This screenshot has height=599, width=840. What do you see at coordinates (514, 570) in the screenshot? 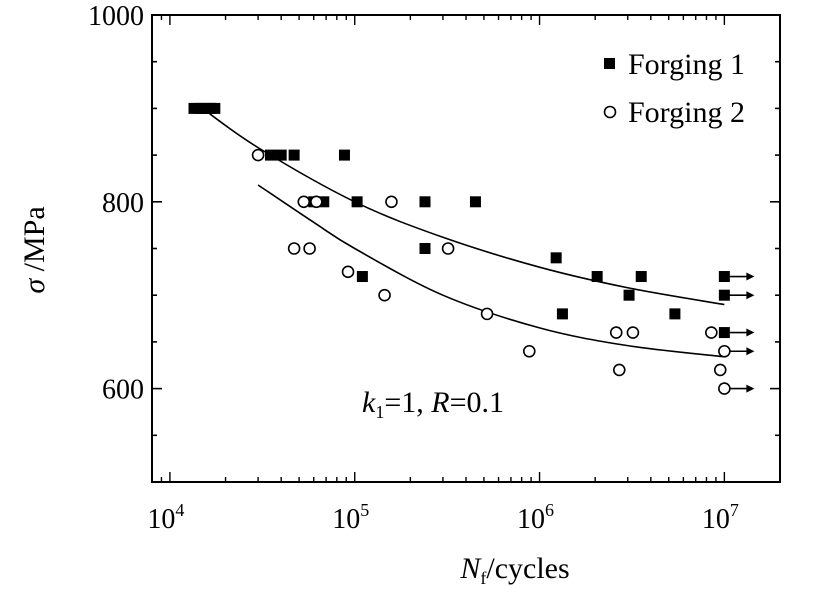
I see `x-axis-label: Nf/cycles` at bounding box center [514, 570].